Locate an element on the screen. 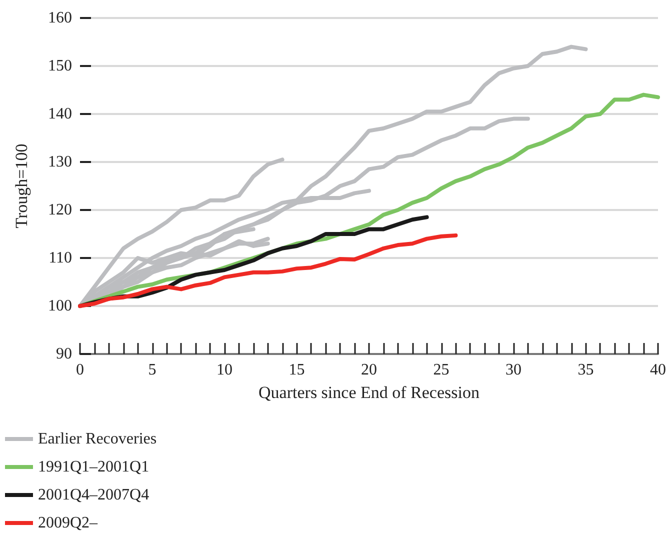 Image resolution: width=670 pixels, height=540 pixels. y-tick-label: 100 is located at coordinates (60, 306).